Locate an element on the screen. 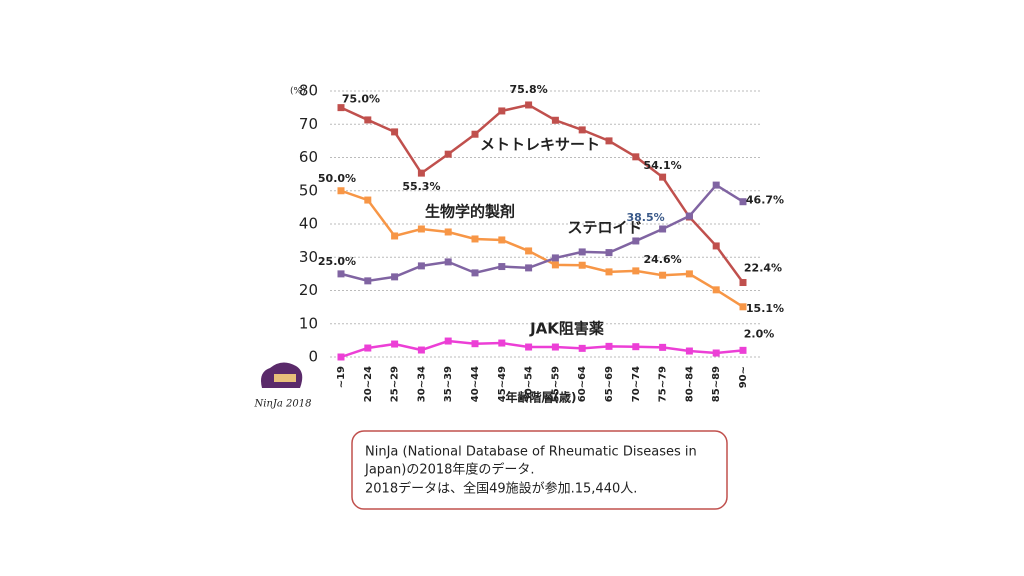 Image resolution: width=1024 pixels, height=576 pixels. series-name: メトトレキサート is located at coordinates (540, 145).